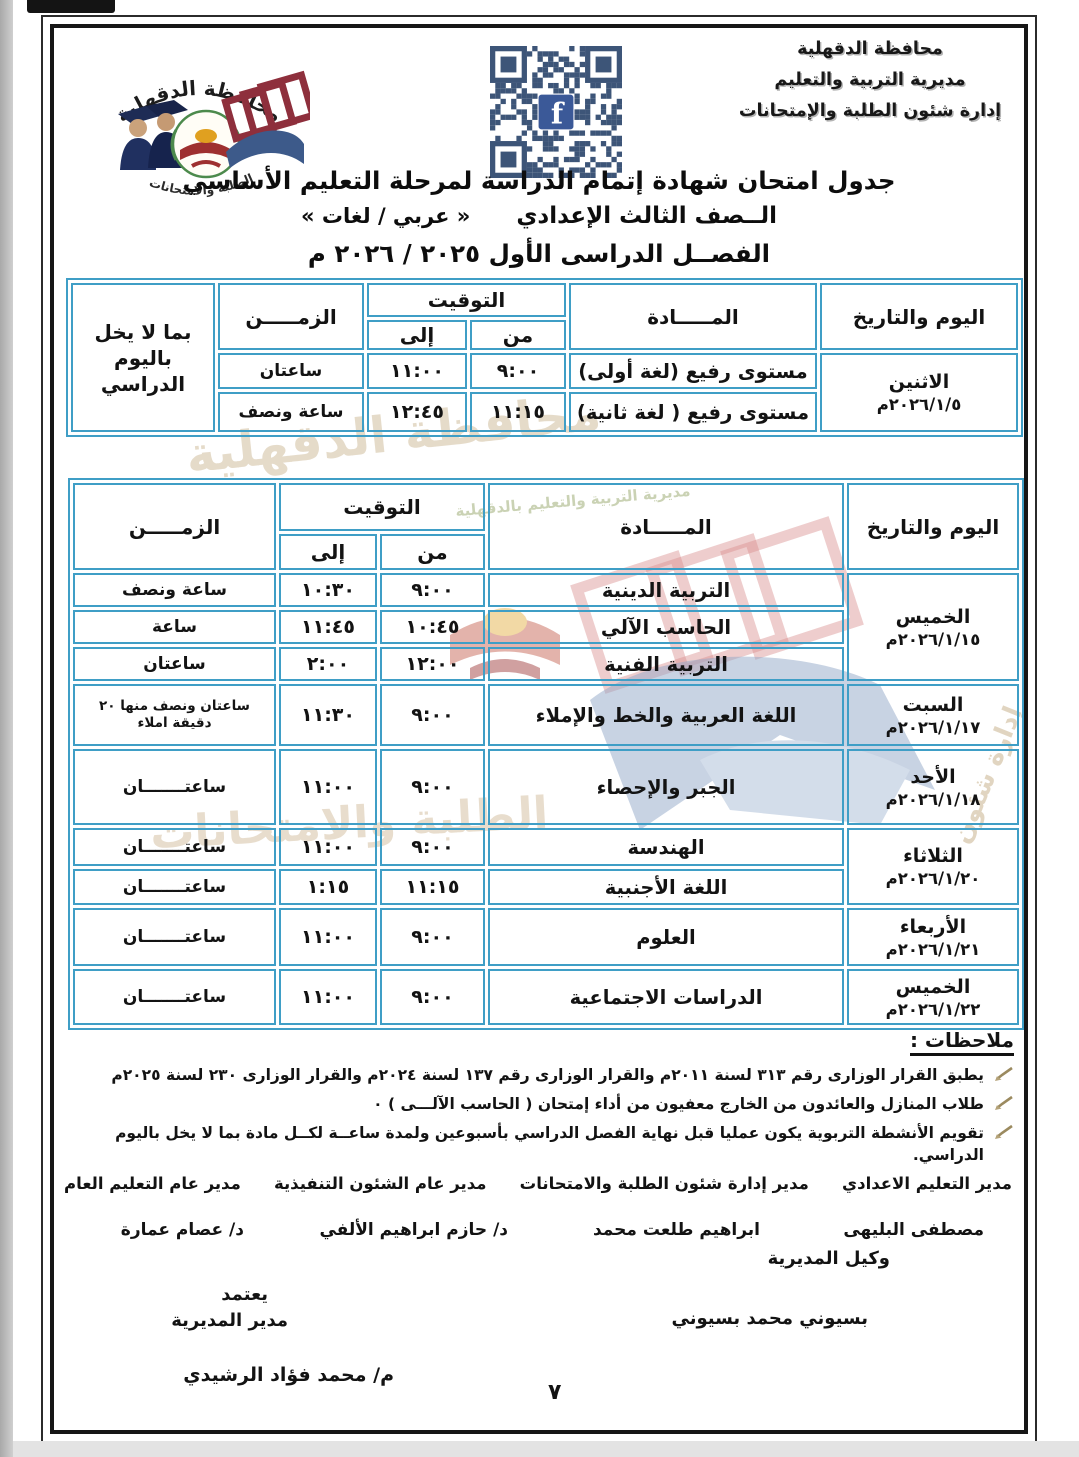  What do you see at coordinates (206, 144) in the screenshot?
I see `emblem-icon` at bounding box center [206, 144].